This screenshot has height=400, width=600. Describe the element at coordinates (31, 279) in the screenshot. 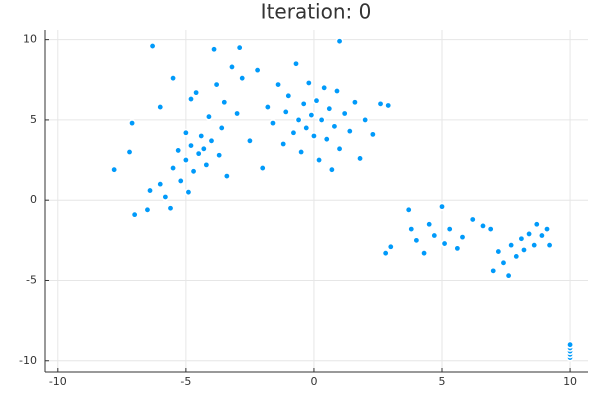

I see `y-tick-label: -5` at that location.